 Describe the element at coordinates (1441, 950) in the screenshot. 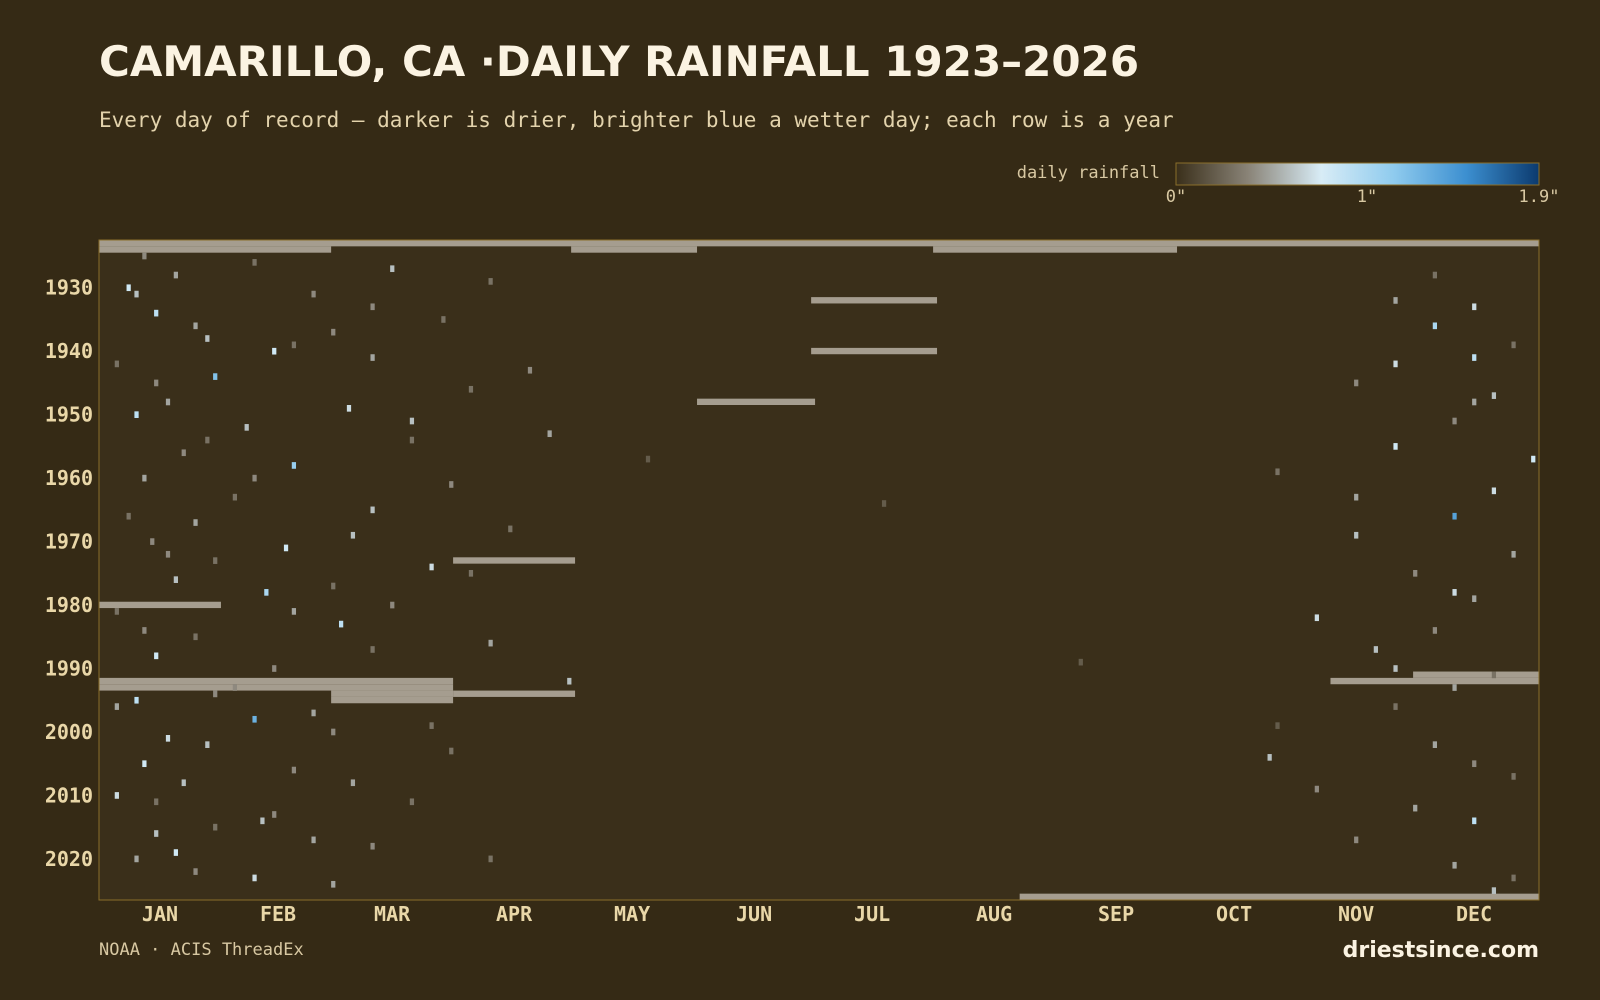

I see `brand: driestsince.com` at that location.